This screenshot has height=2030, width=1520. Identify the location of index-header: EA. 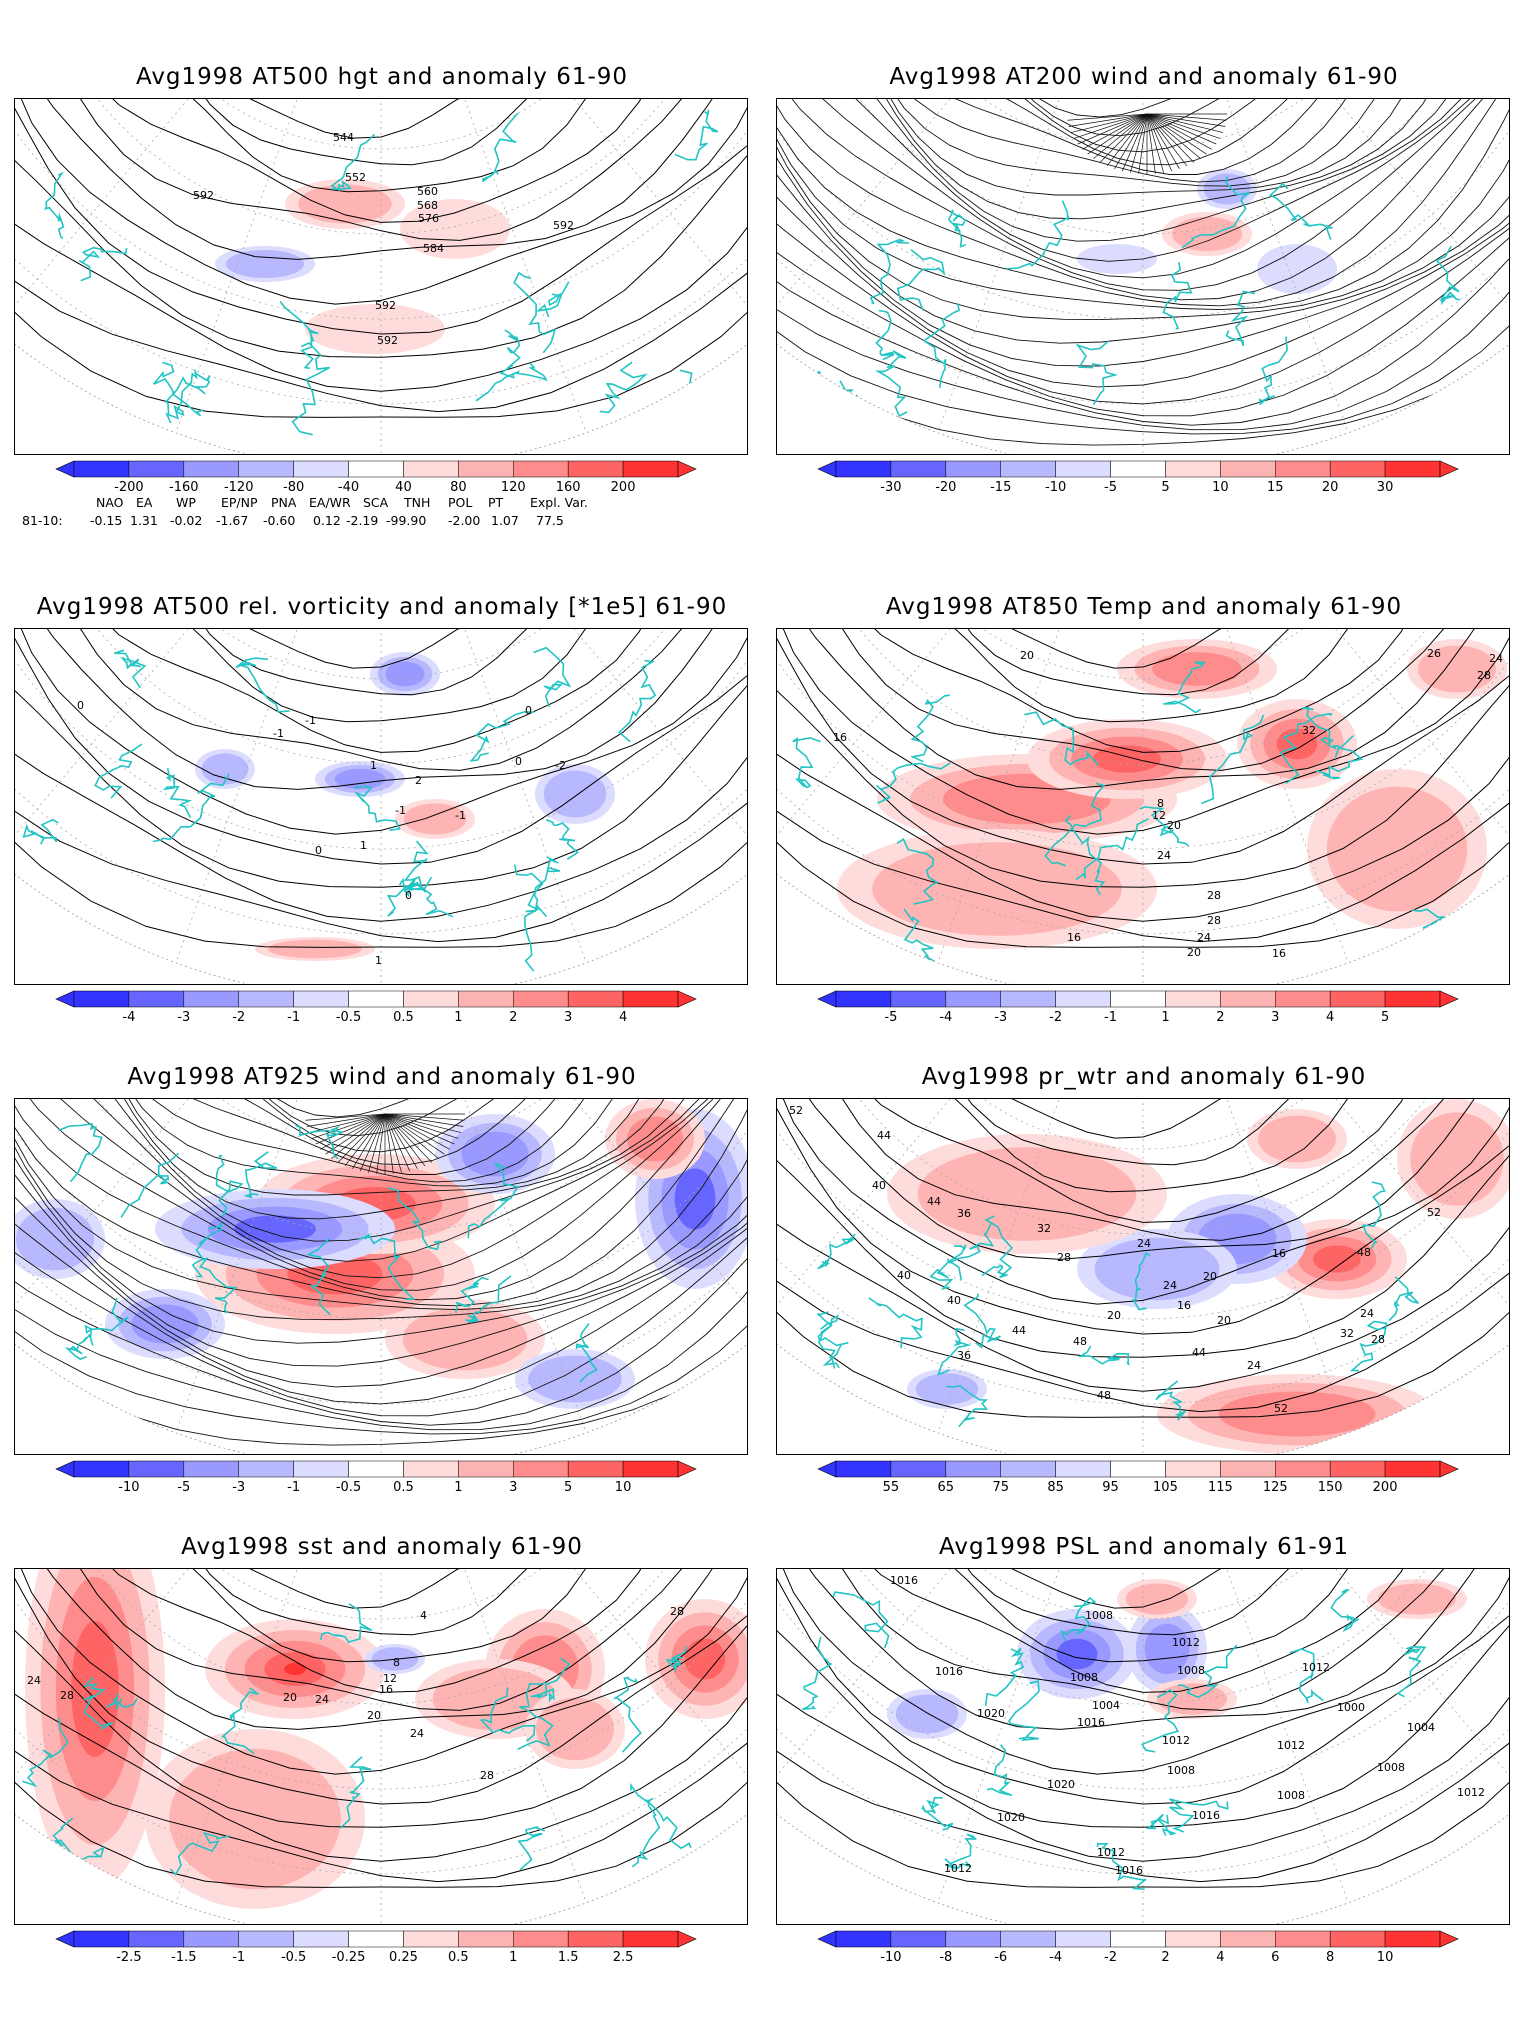
(144, 502).